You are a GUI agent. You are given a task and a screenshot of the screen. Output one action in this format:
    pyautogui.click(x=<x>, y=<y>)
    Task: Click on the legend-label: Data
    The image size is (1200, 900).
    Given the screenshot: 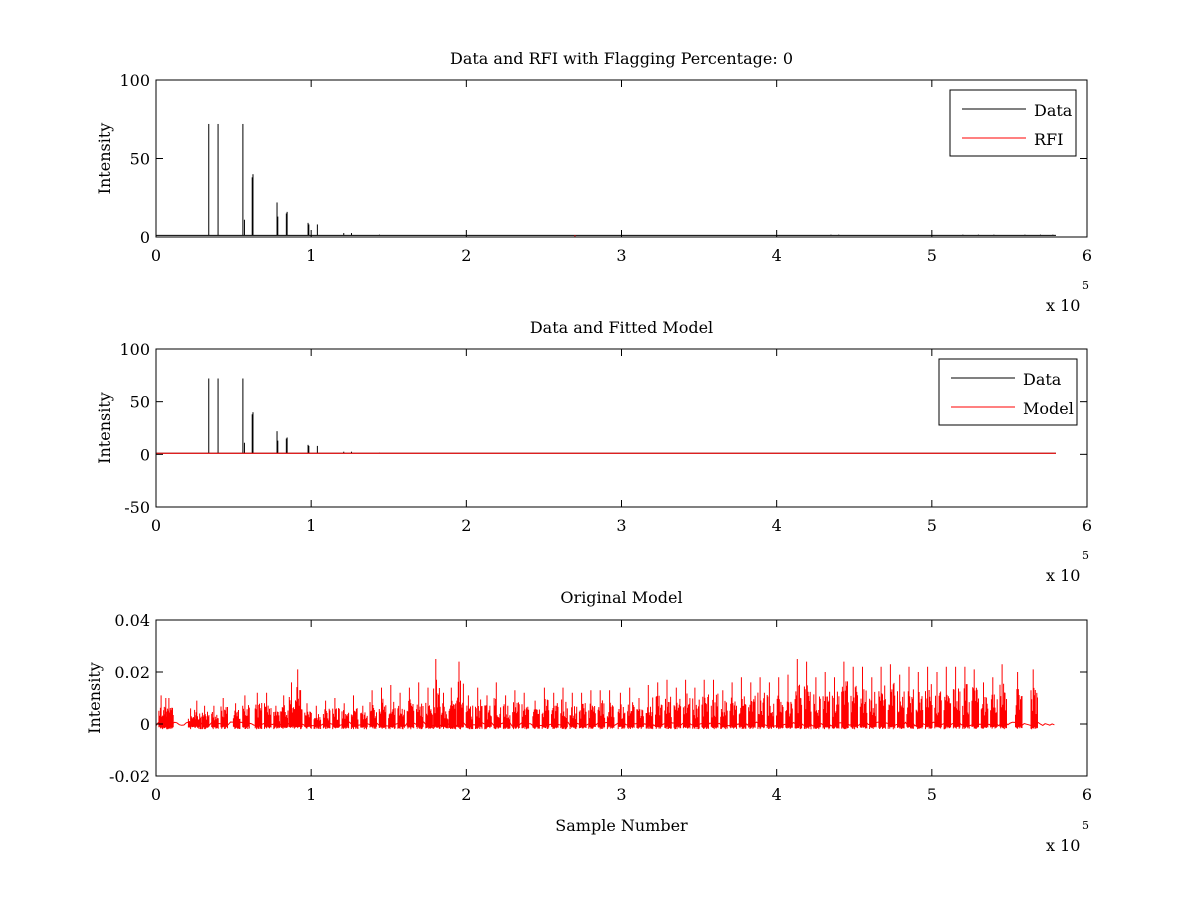 What is the action you would take?
    pyautogui.click(x=1042, y=379)
    